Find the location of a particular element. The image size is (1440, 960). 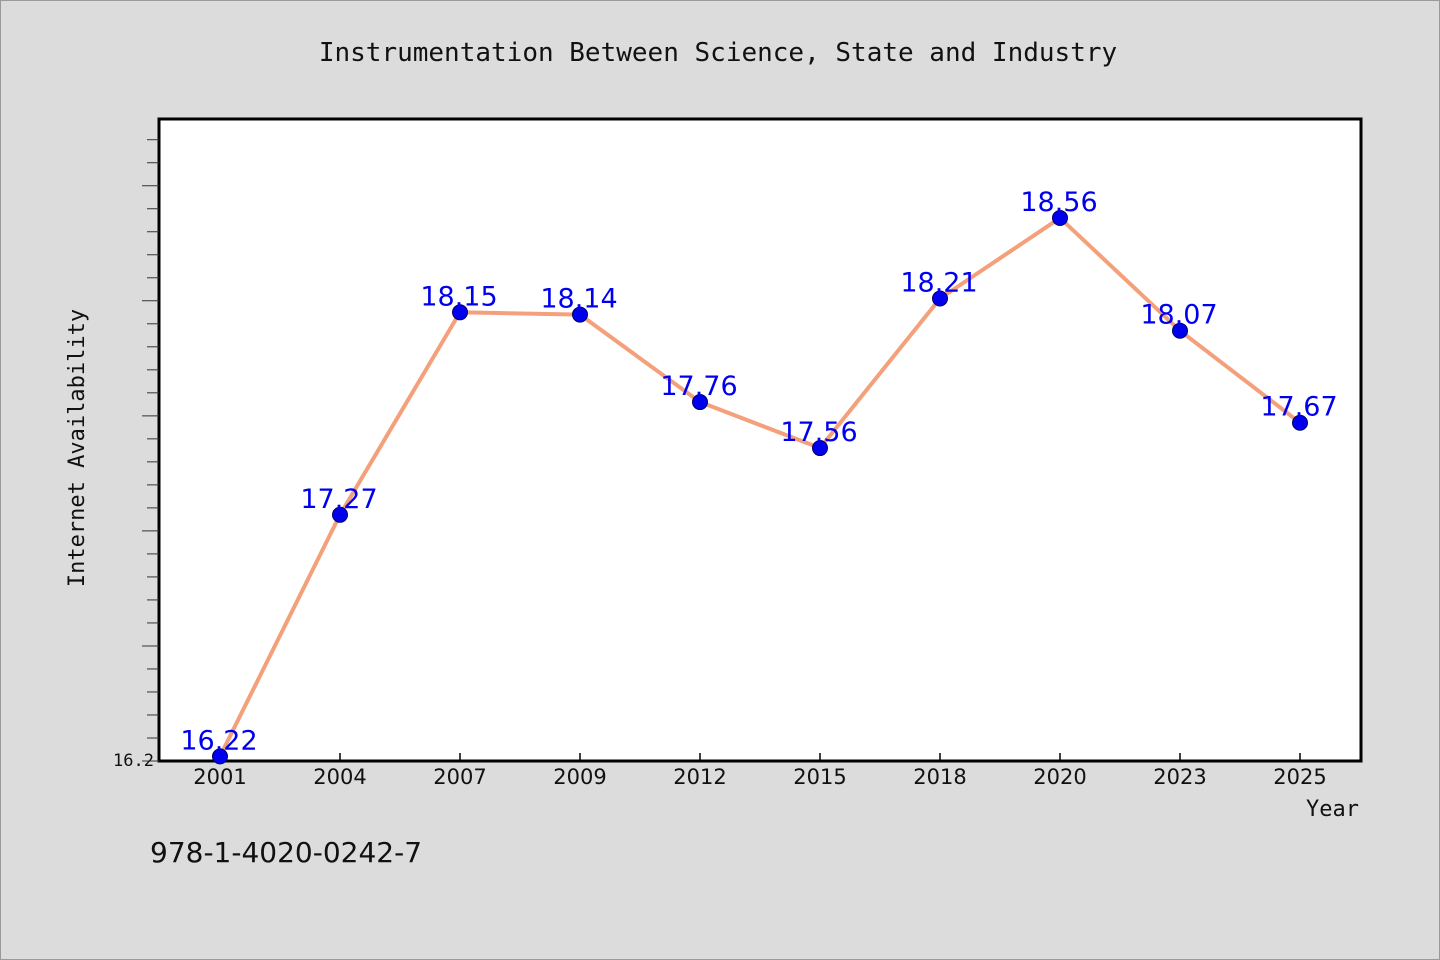

data-label: 17.67 is located at coordinates (1298, 407).